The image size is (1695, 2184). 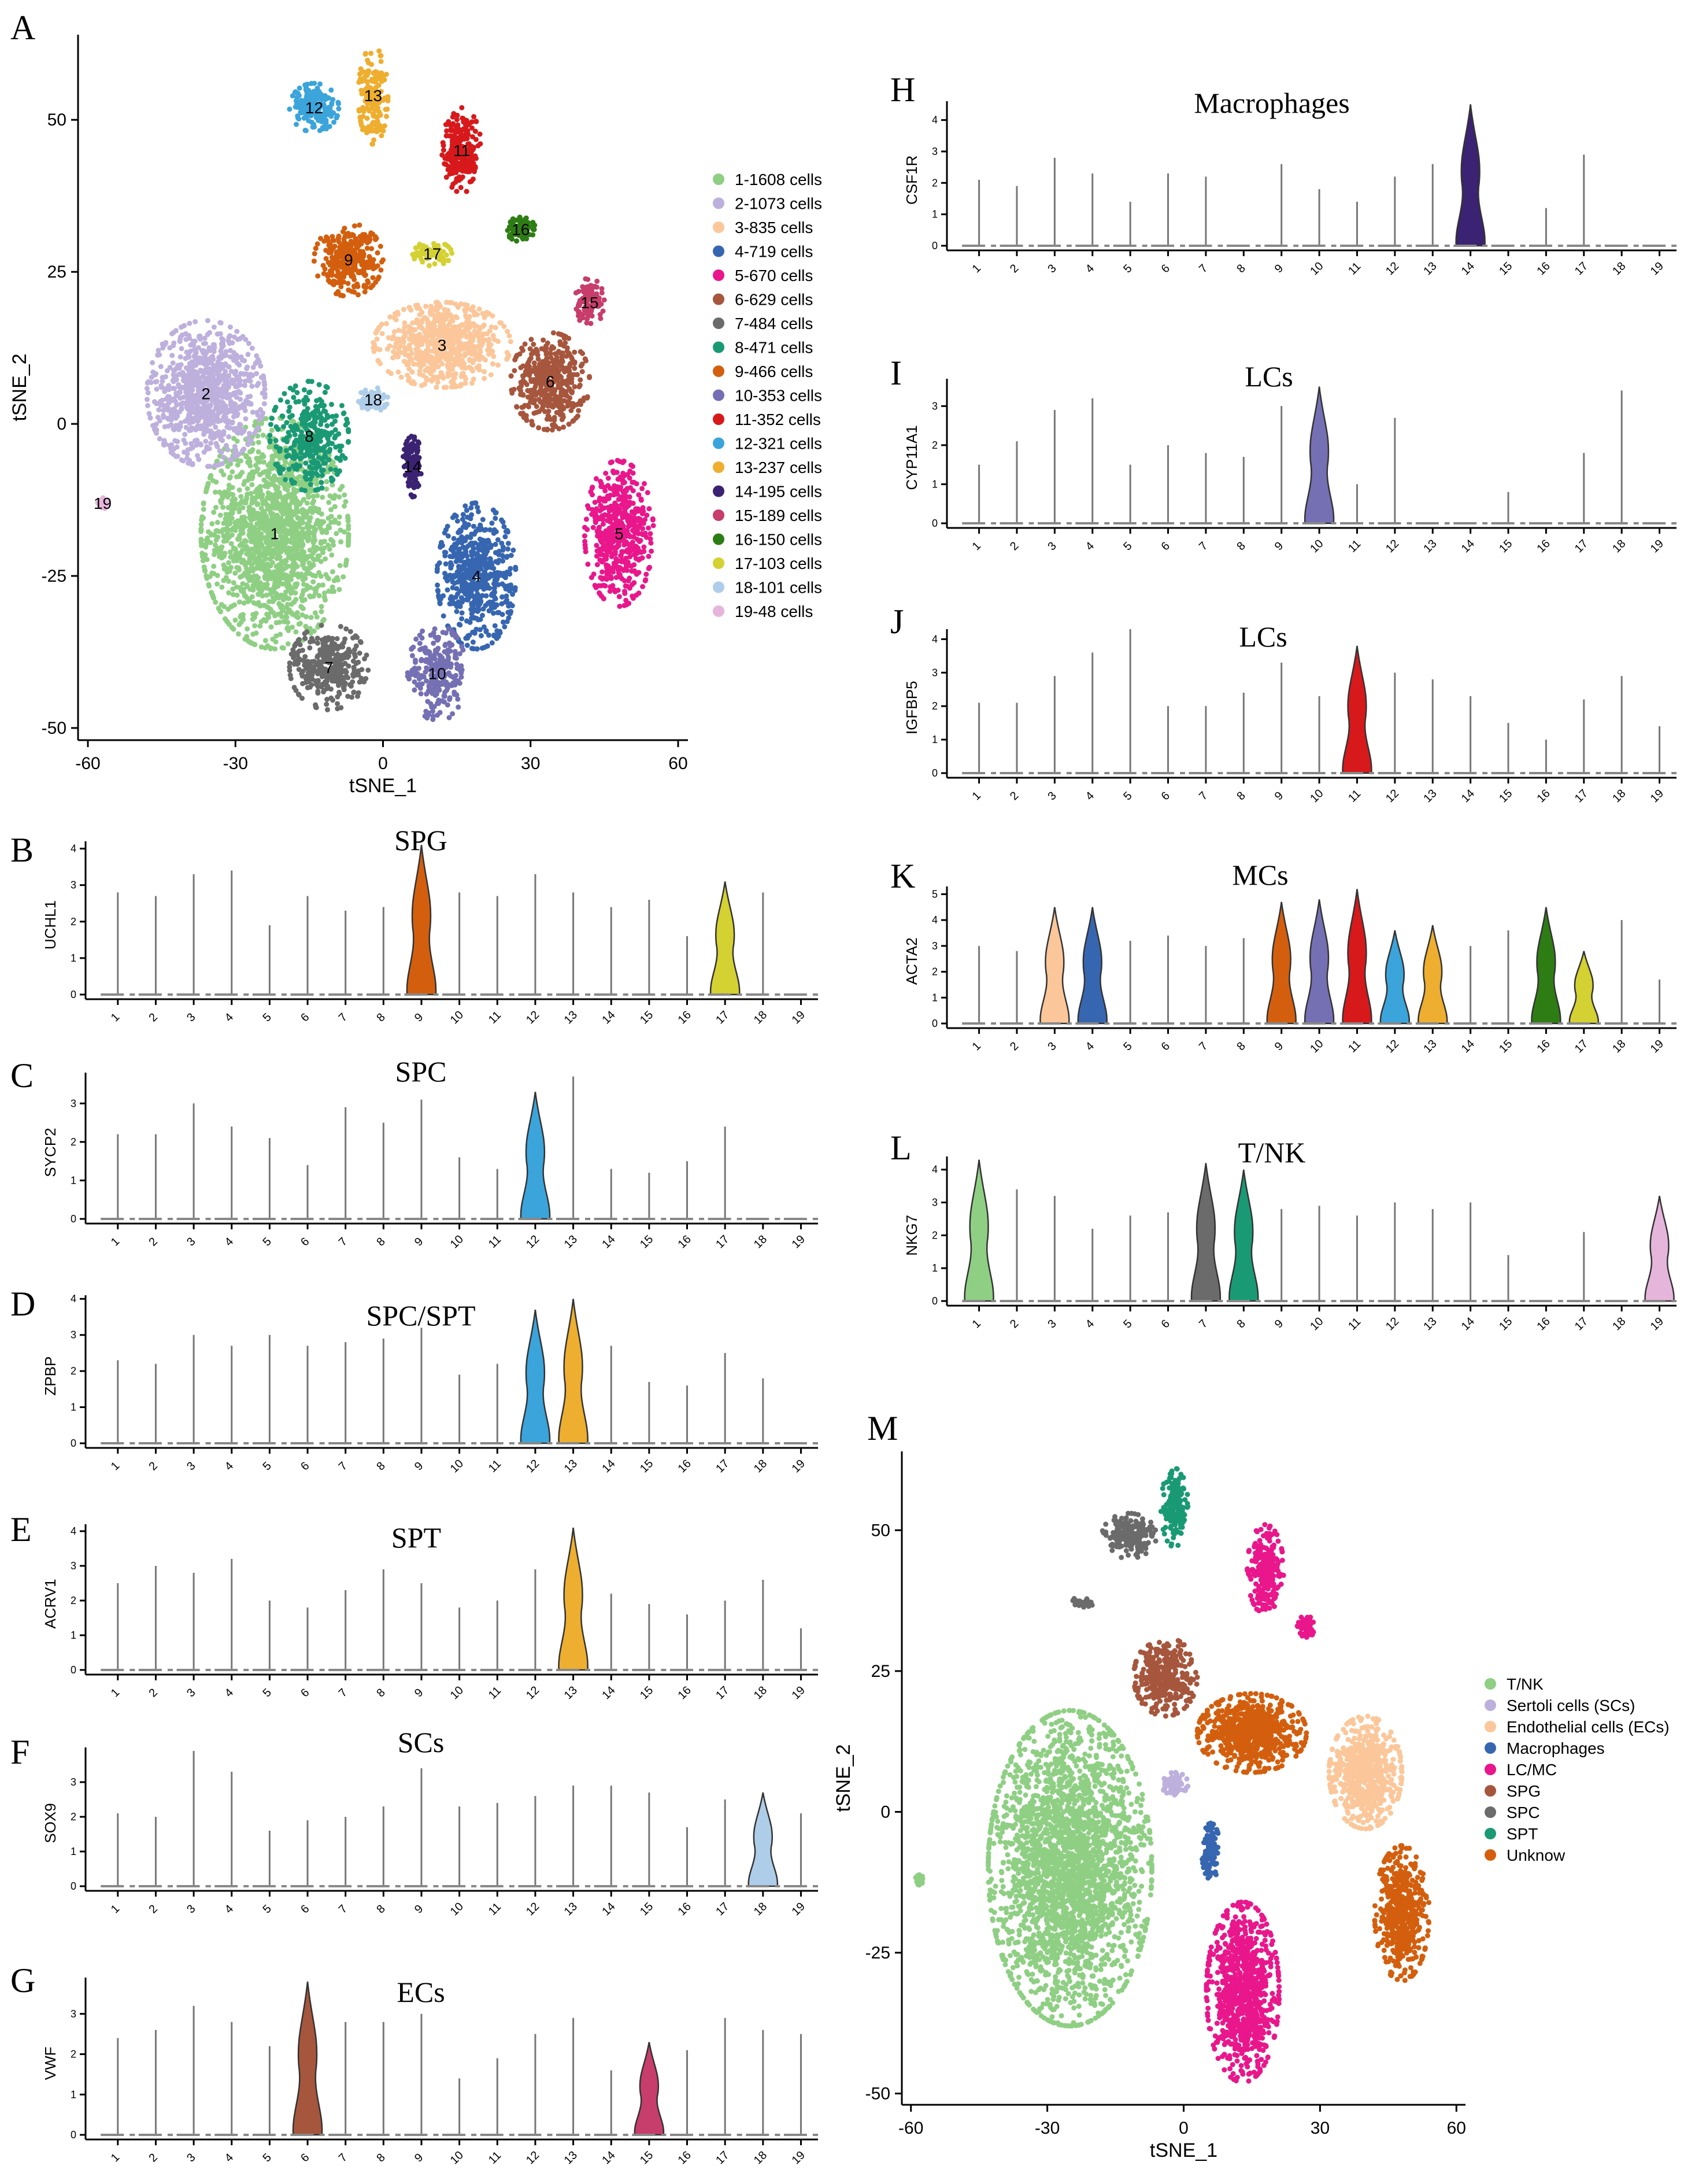 What do you see at coordinates (882, 1428) in the screenshot?
I see `panel-letter-m: M` at bounding box center [882, 1428].